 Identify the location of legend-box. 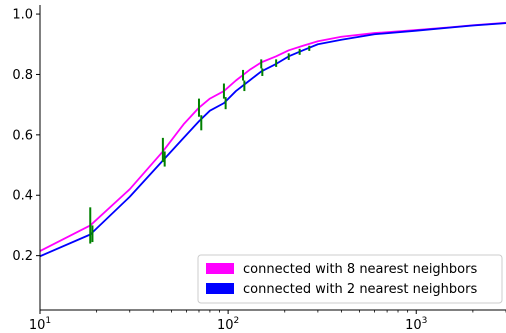
(350, 279).